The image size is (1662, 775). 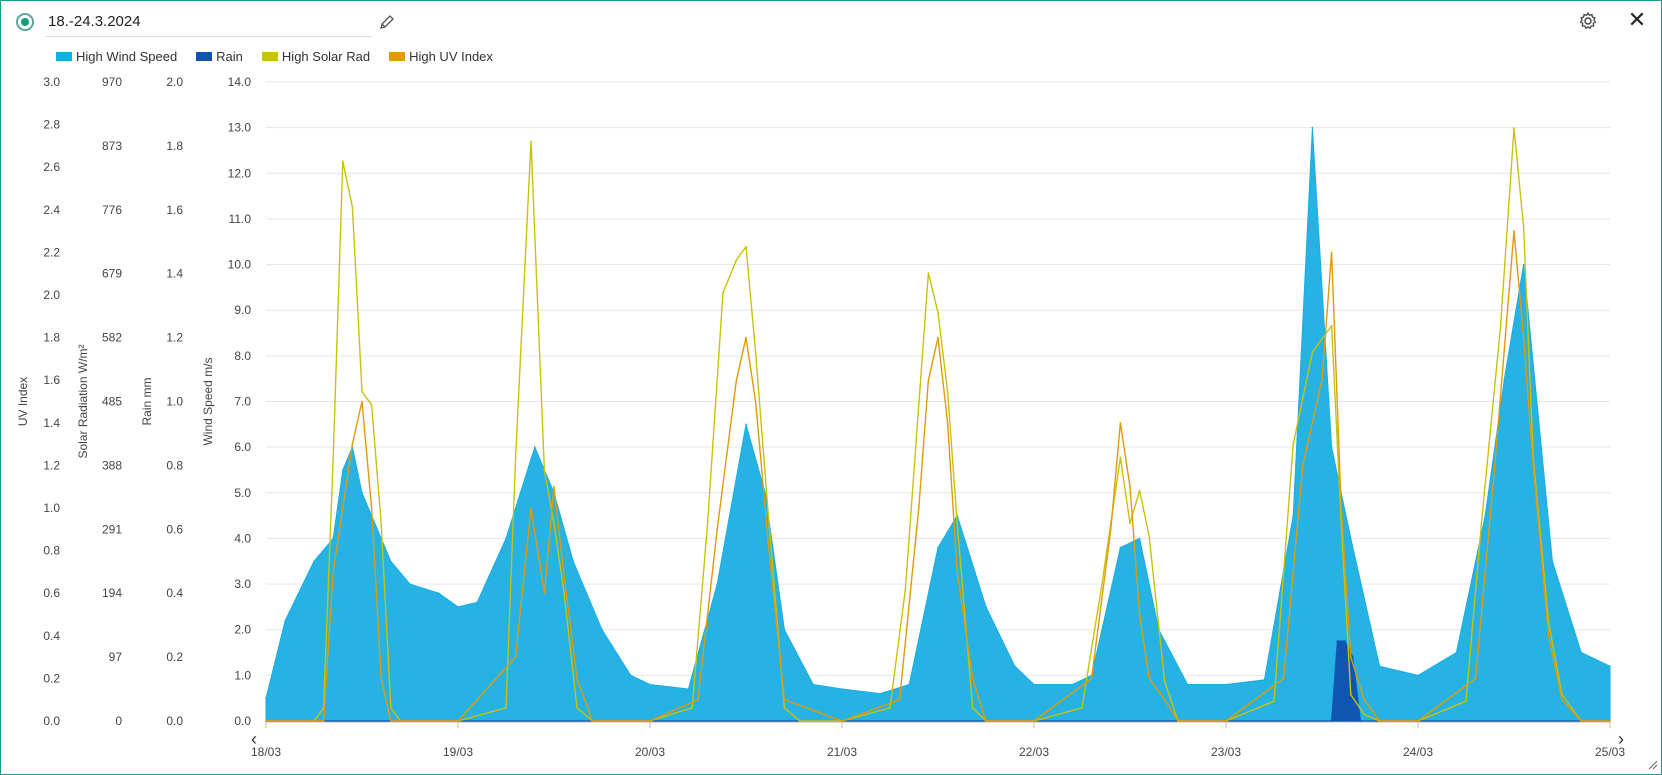 I want to click on x-tick-label: 25/03, so click(x=1610, y=752).